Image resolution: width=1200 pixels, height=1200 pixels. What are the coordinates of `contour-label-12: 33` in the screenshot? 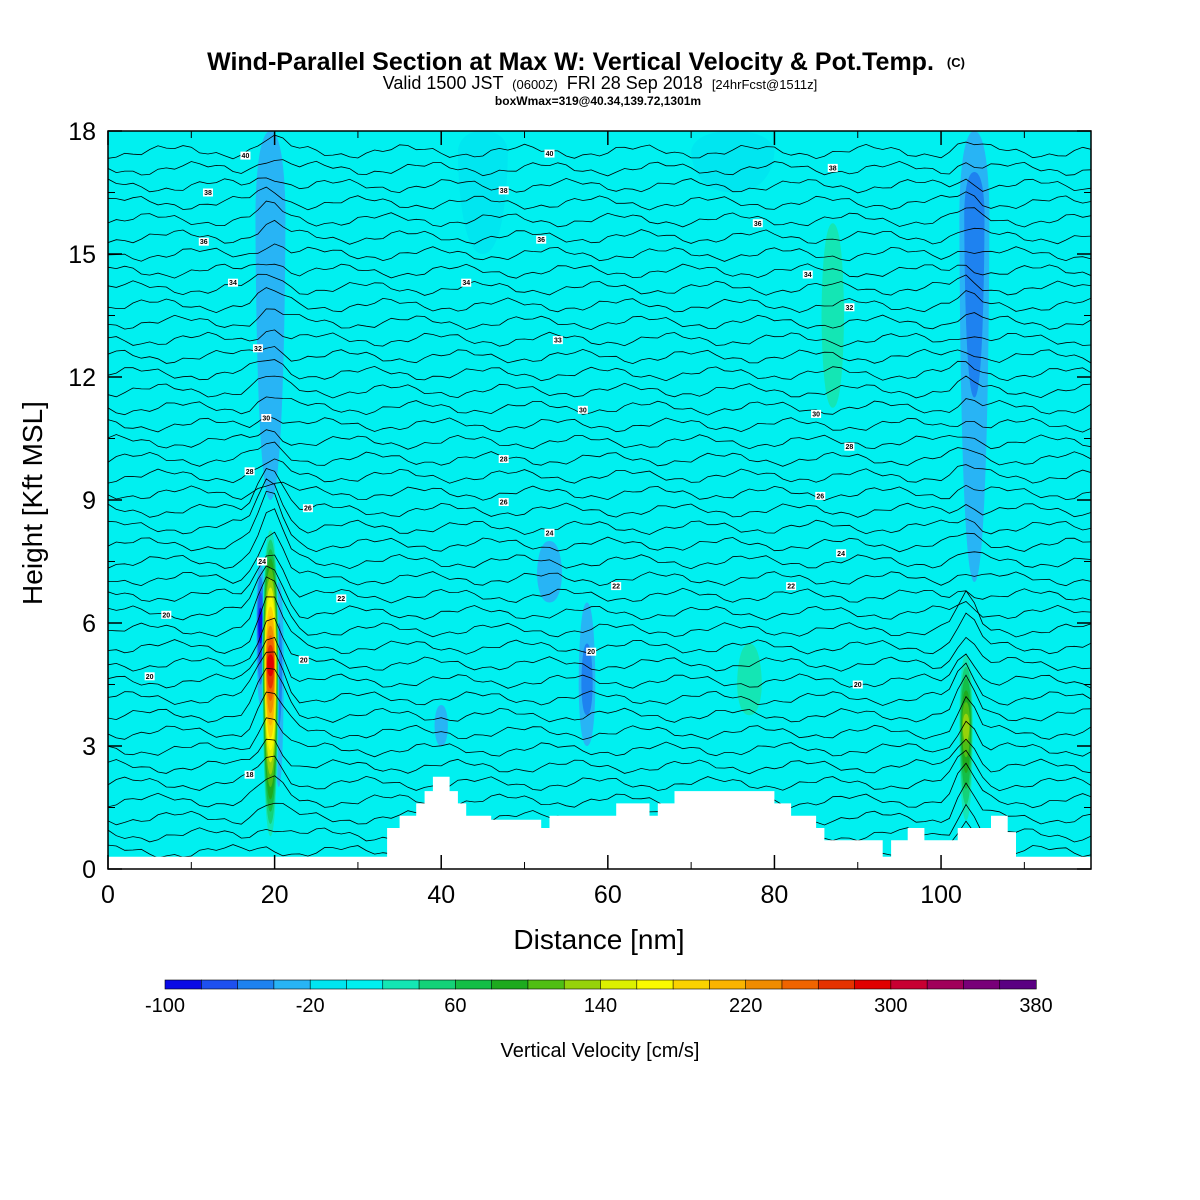 It's located at (558, 341).